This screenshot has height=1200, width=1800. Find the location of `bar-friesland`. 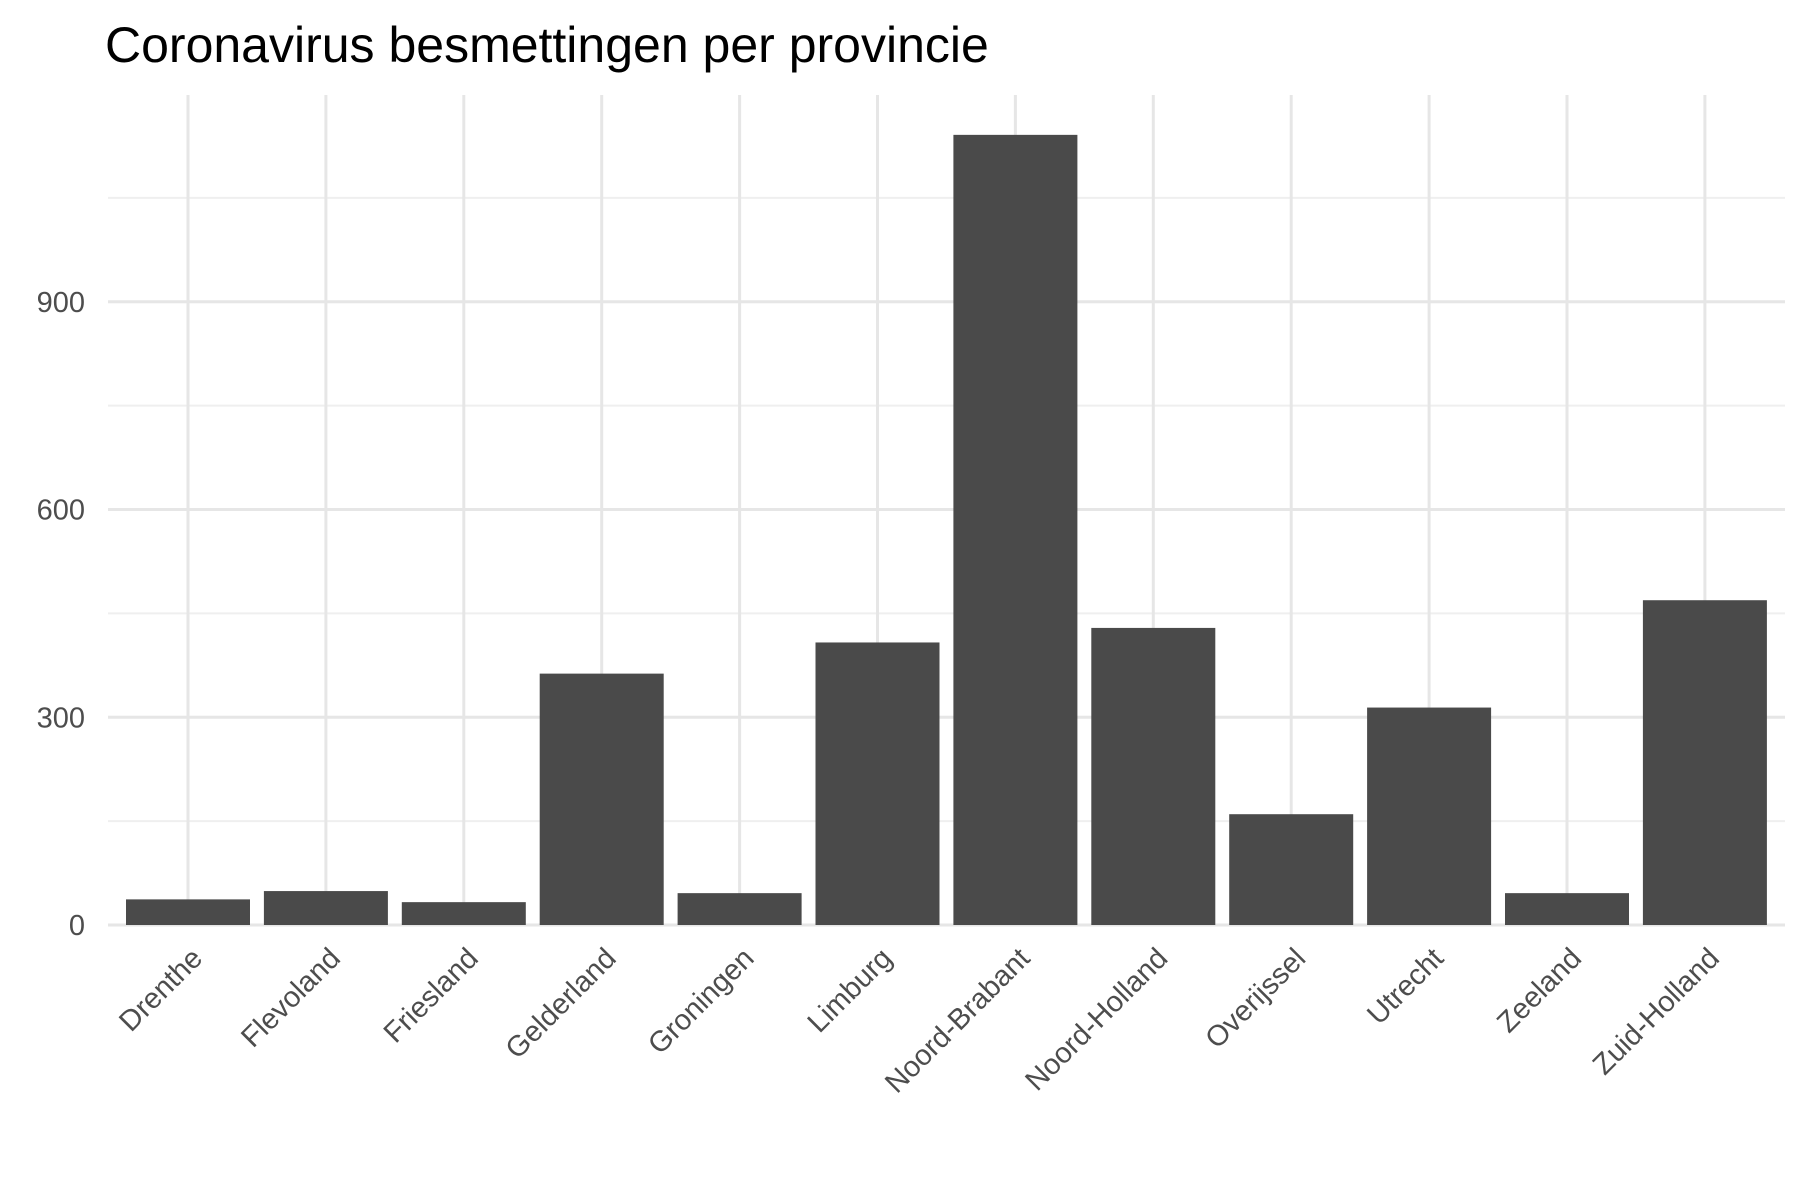

bar-friesland is located at coordinates (463, 913).